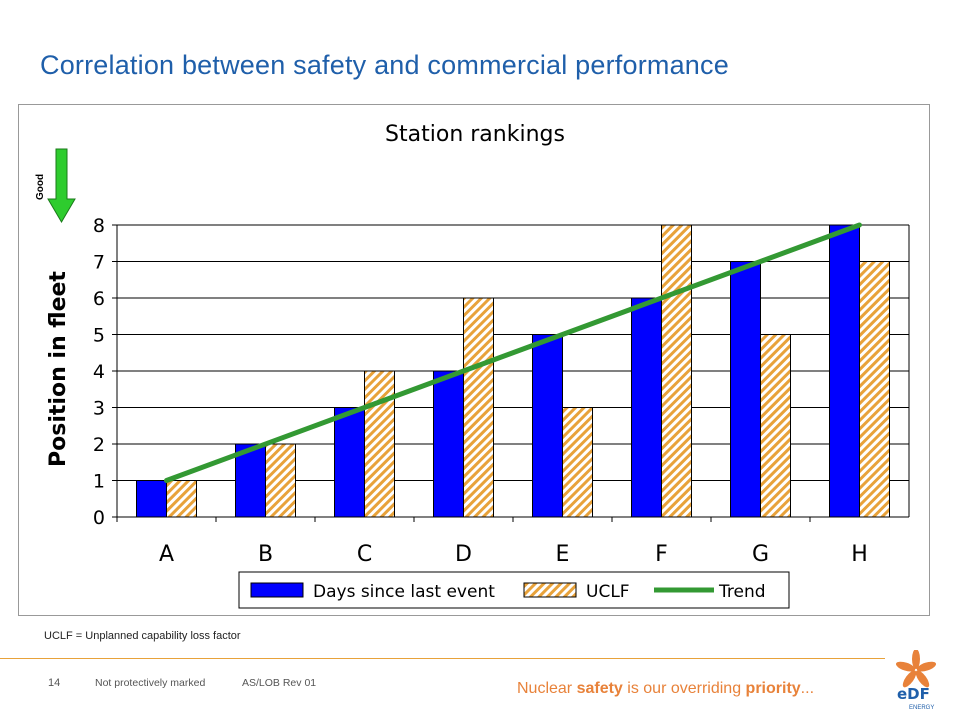 This screenshot has width=960, height=720. I want to click on x-tick-label: F, so click(661, 554).